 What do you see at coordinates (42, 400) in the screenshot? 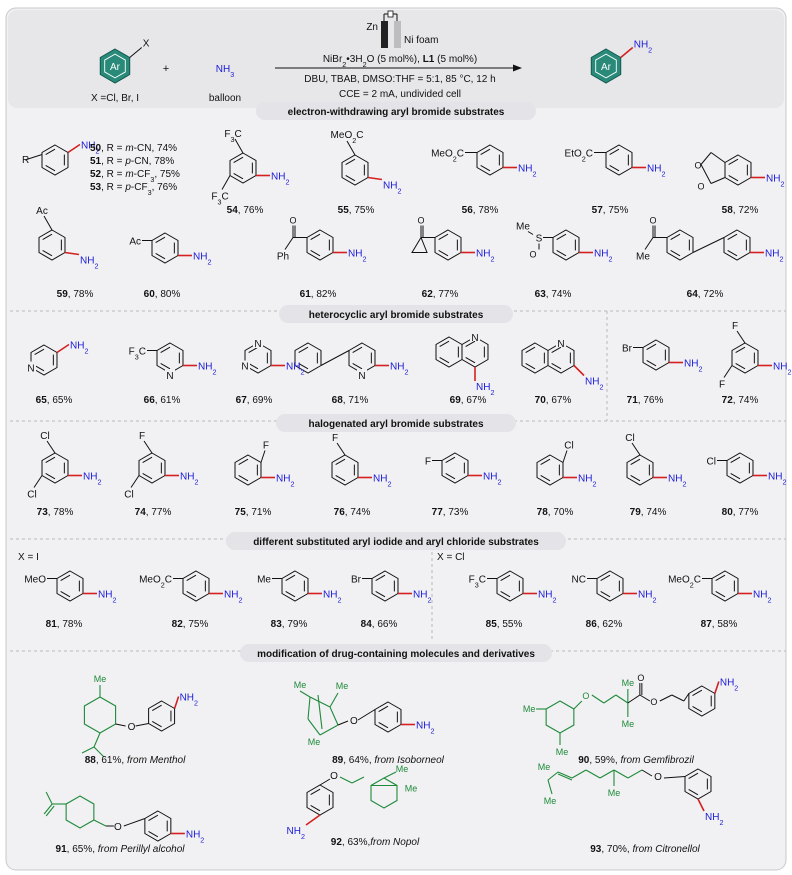
I see `label-part: 65` at bounding box center [42, 400].